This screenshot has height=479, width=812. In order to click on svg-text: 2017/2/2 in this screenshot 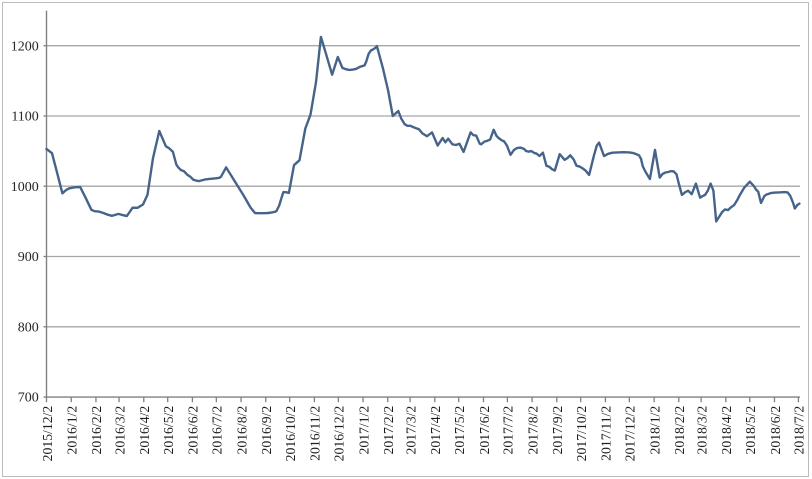, I will do `click(388, 430)`.